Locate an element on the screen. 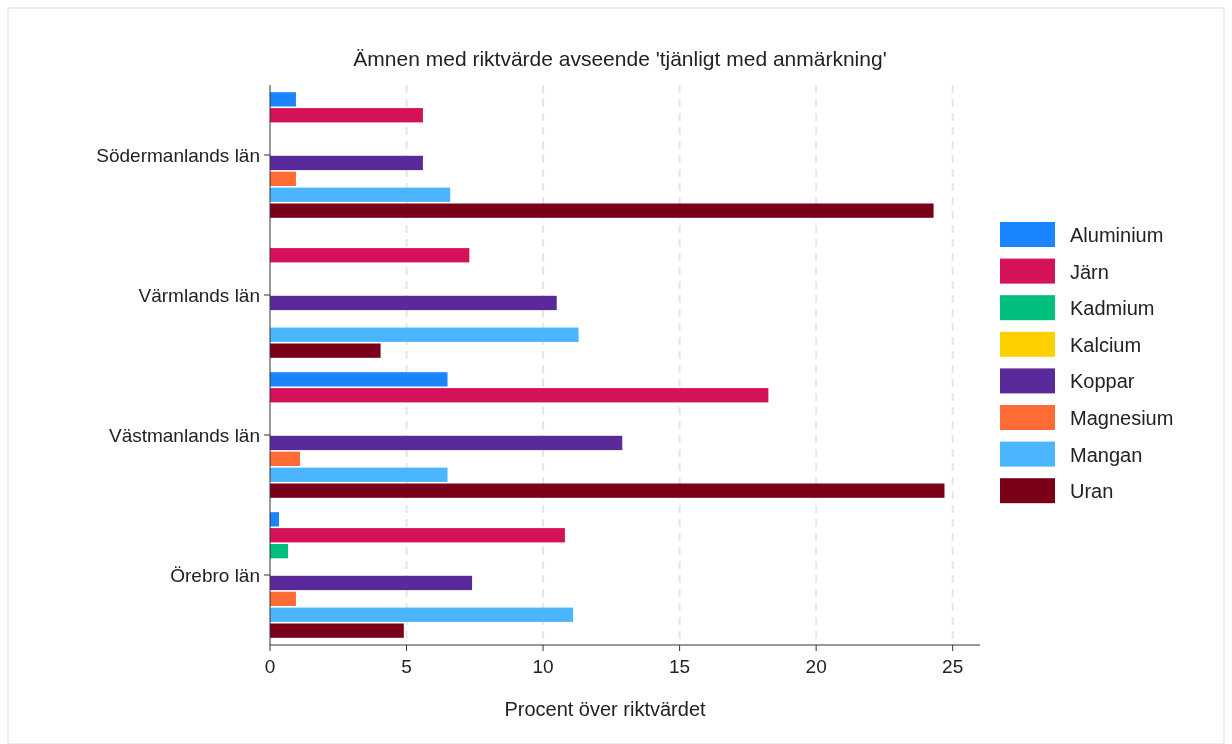  legend-label: Kadmium is located at coordinates (1112, 308).